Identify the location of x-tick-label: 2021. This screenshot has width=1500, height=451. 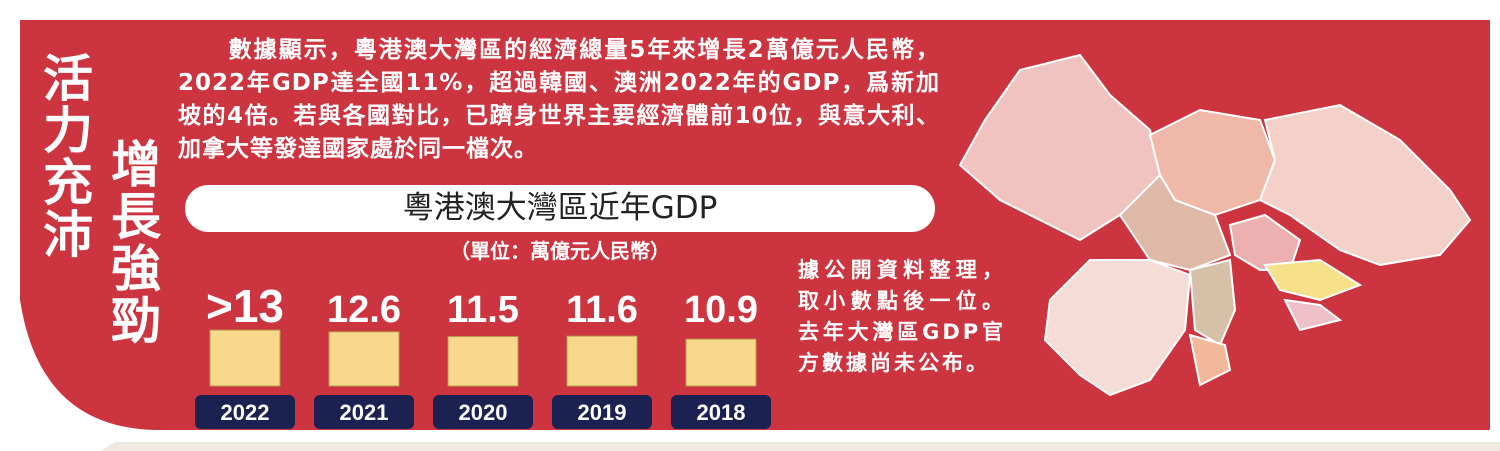
(364, 412).